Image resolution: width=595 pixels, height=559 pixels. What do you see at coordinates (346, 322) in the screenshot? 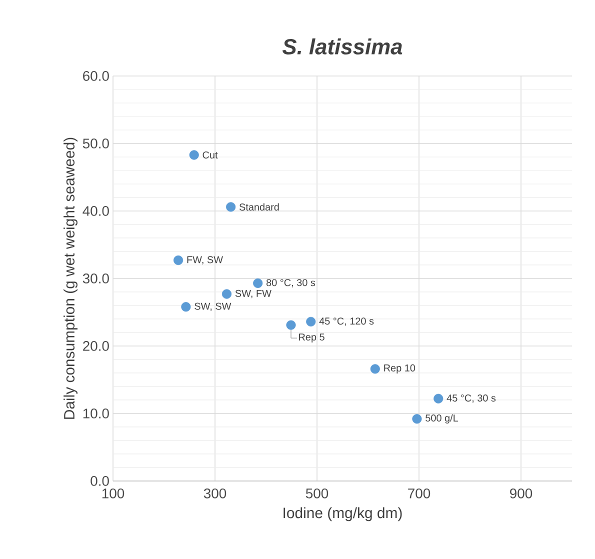
I see `annotation: 45 °C, 120 s` at bounding box center [346, 322].